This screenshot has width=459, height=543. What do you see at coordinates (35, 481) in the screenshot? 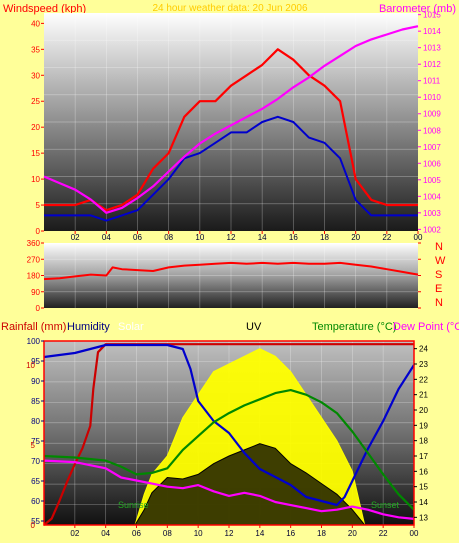
I see `tick-label-65: 65` at bounding box center [35, 481].